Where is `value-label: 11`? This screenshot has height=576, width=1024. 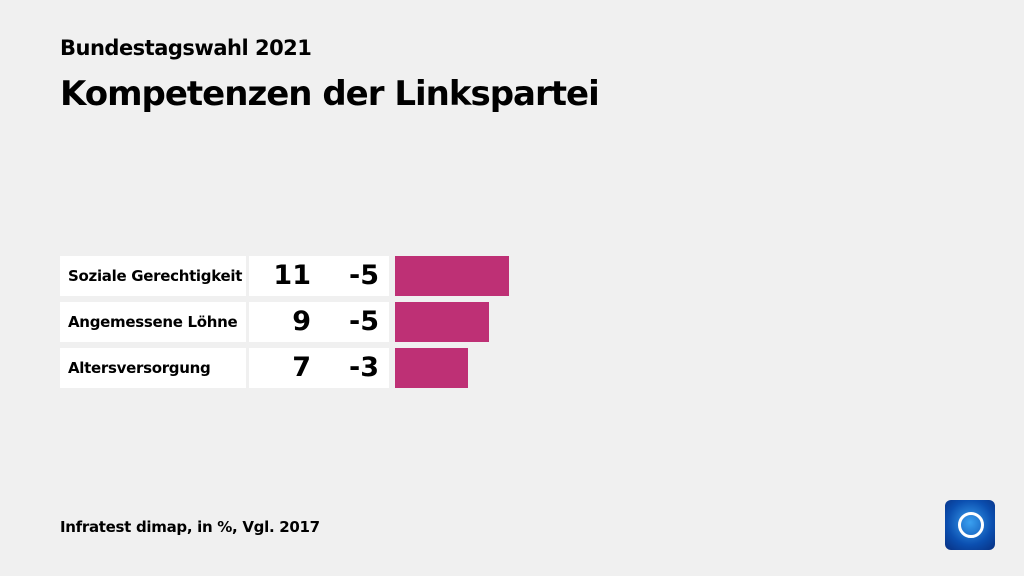 value-label: 11 is located at coordinates (292, 275).